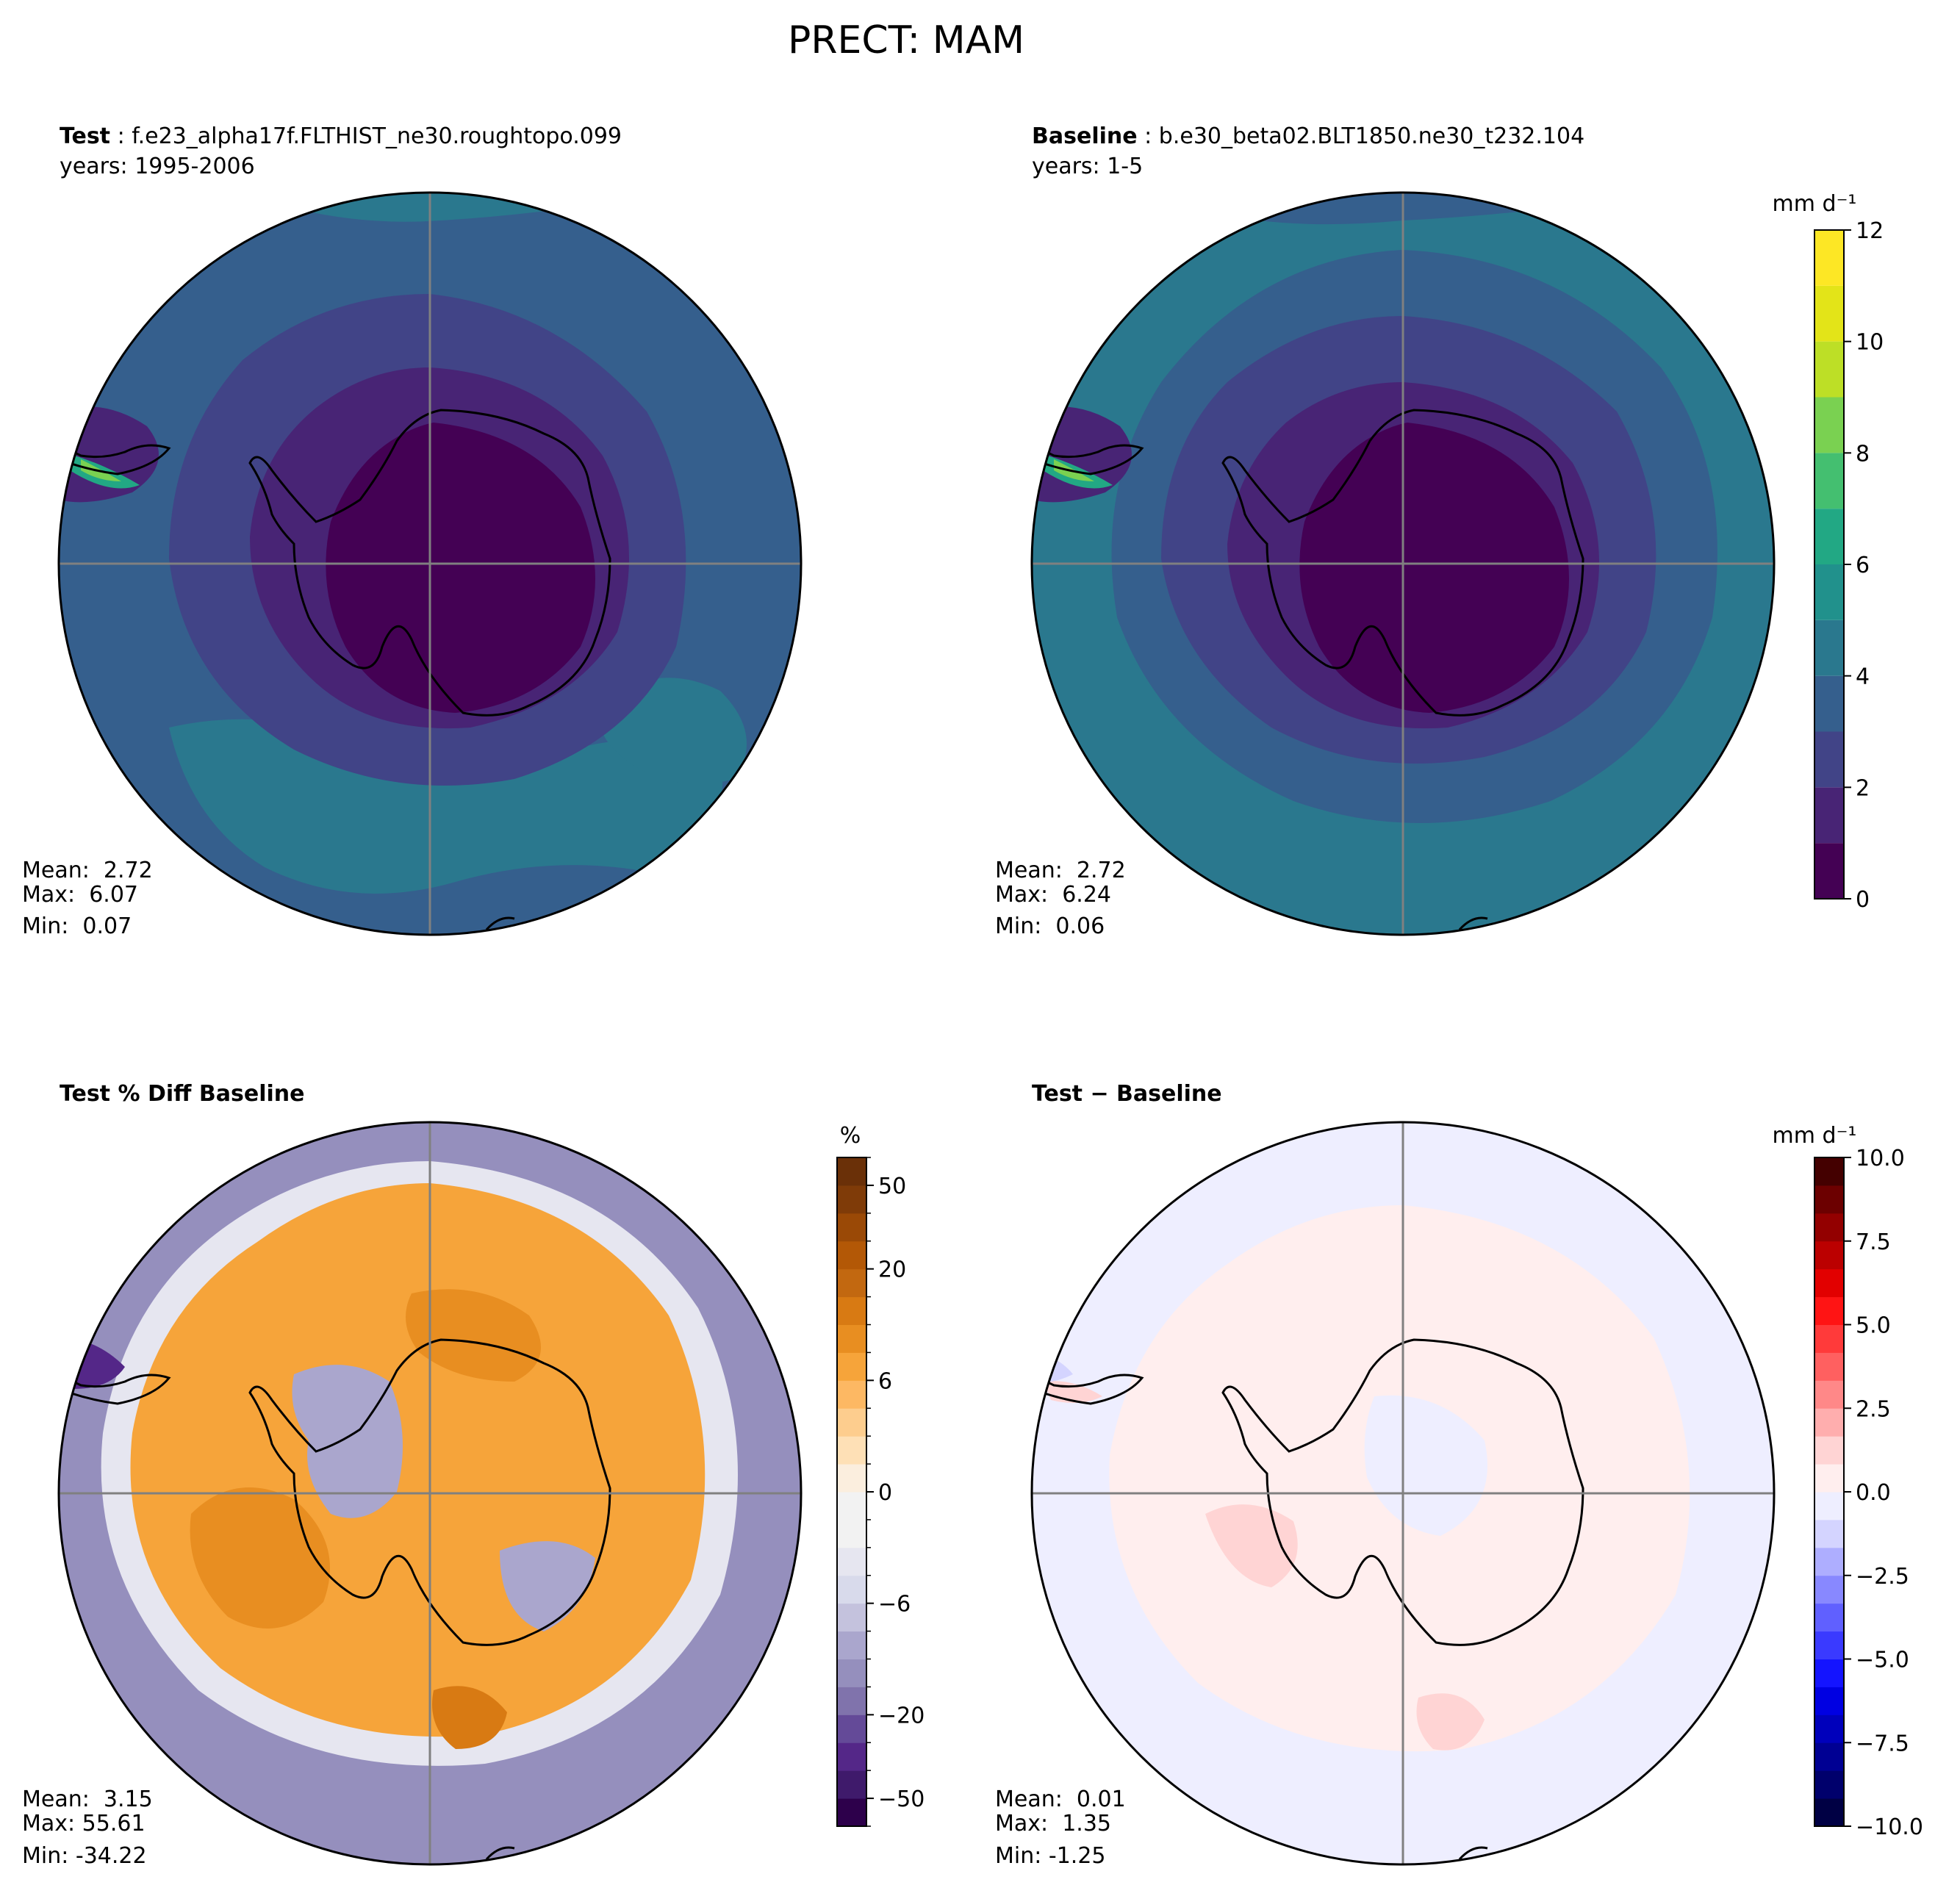 The image size is (1960, 1885). I want to click on colorbar-seismic-tick-label: 10.0, so click(1881, 1159).